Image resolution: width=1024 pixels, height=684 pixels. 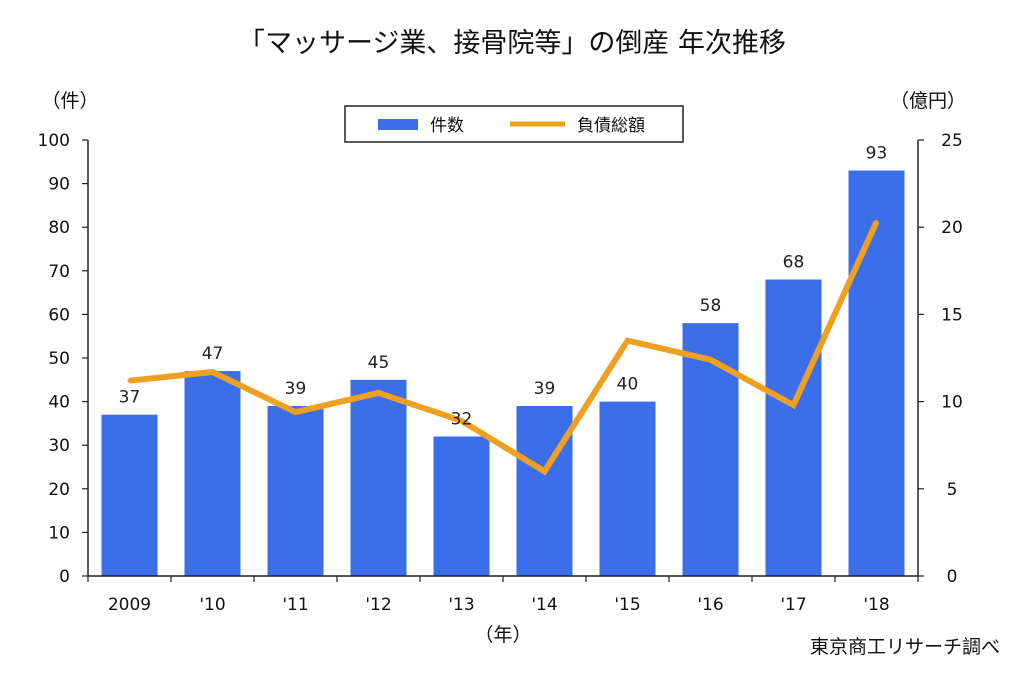 What do you see at coordinates (59, 185) in the screenshot?
I see `left-tick-label: 90` at bounding box center [59, 185].